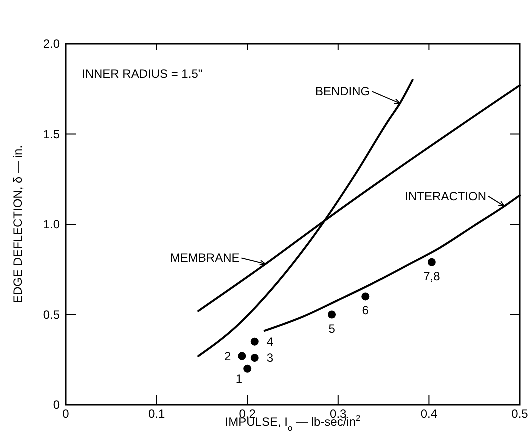  I want to click on annotation: 1, so click(239, 379).